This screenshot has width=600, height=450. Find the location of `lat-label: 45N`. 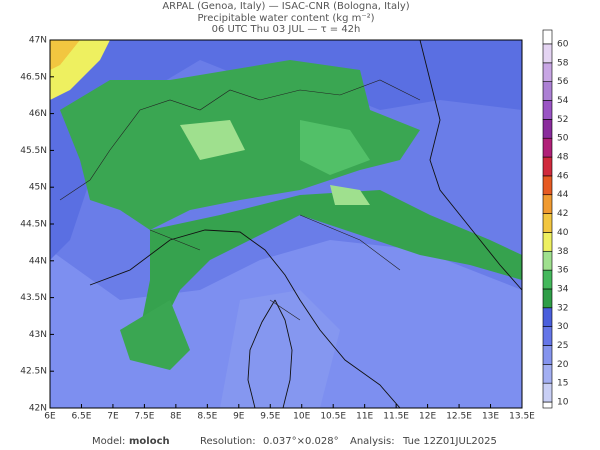

lat-label: 45N is located at coordinates (38, 188).